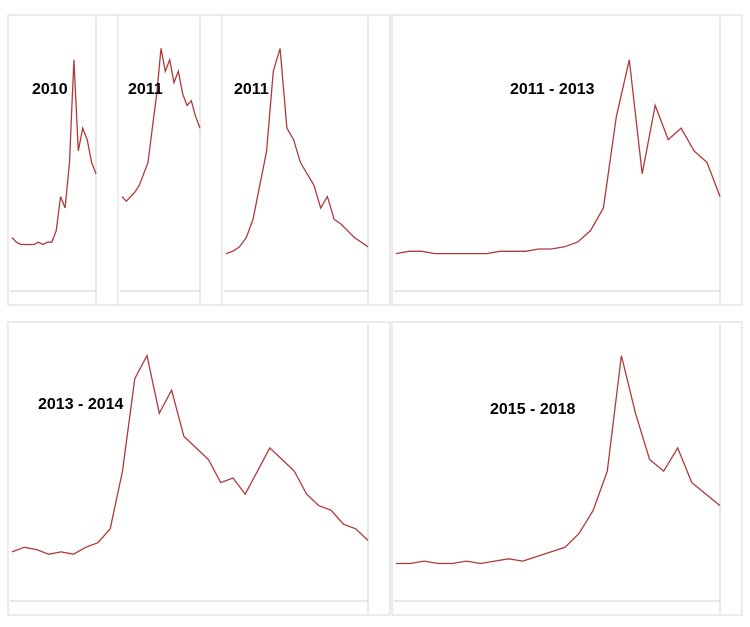  I want to click on period-label: 2010, so click(50, 89).